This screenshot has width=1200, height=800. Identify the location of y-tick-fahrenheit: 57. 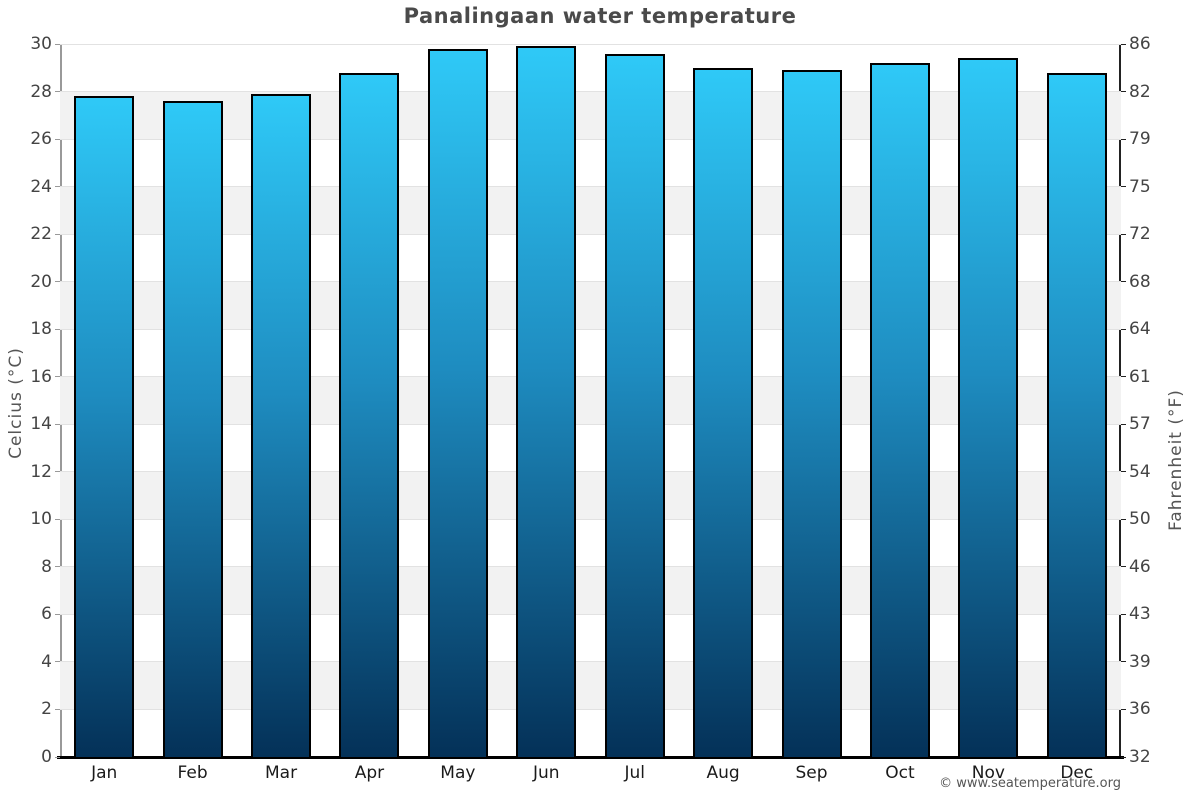
(1140, 424).